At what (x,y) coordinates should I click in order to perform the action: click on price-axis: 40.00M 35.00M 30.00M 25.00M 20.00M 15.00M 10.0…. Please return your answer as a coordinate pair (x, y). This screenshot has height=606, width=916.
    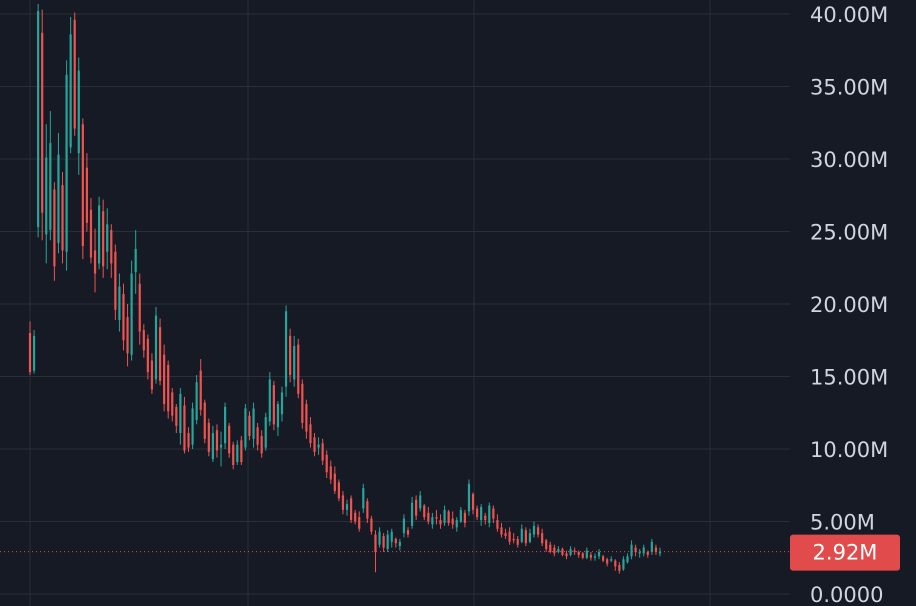
    Looking at the image, I should click on (849, 304).